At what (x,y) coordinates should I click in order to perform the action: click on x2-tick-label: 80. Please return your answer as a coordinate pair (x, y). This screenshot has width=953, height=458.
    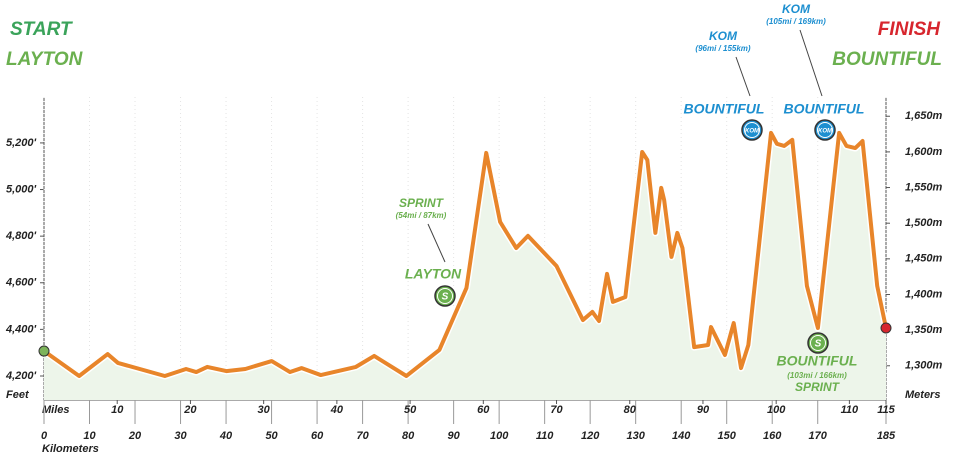
    Looking at the image, I should click on (408, 436).